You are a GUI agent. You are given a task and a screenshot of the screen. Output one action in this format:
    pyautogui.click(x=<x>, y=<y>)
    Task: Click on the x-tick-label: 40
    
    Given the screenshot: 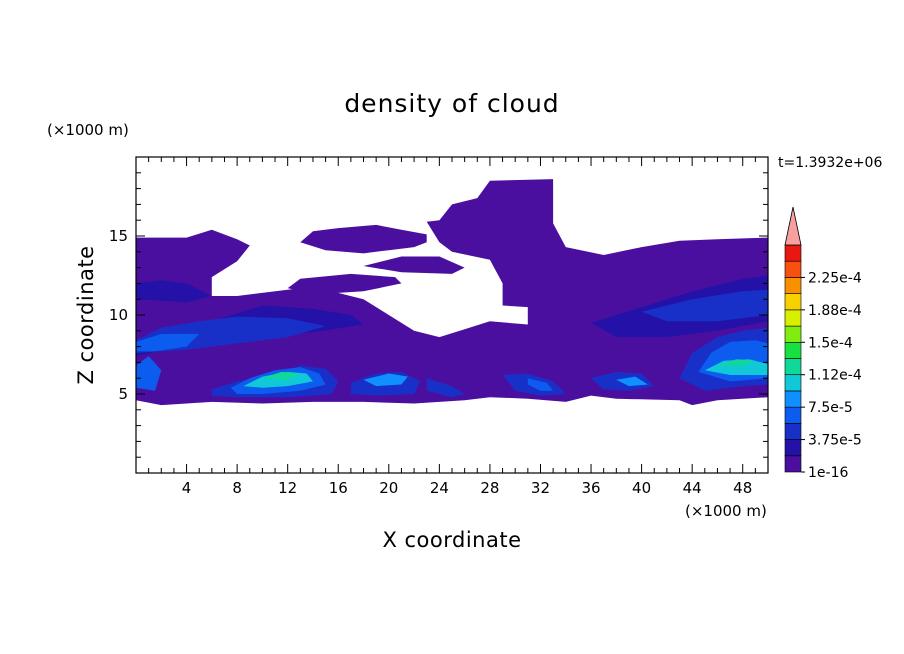 What is the action you would take?
    pyautogui.click(x=641, y=488)
    